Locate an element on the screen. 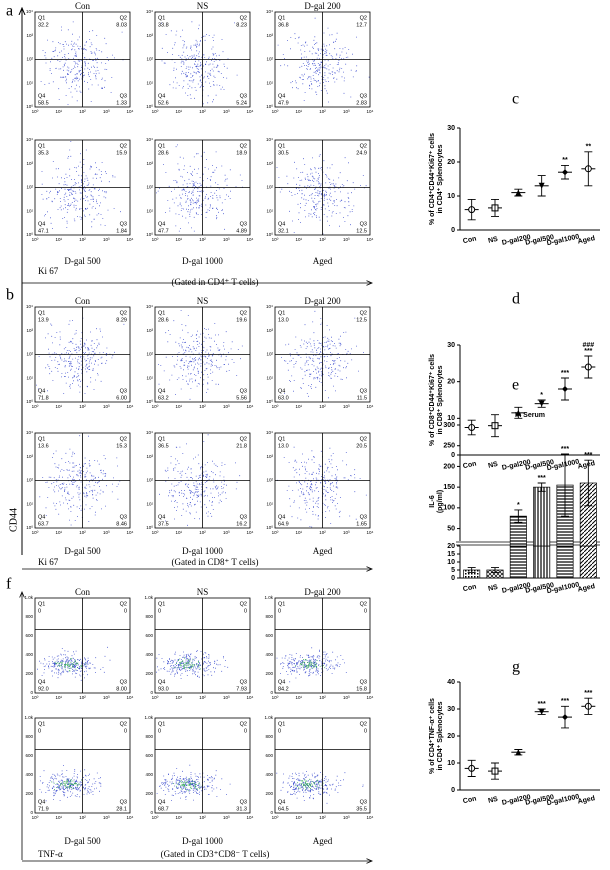  quadrant-value: 8.23 is located at coordinates (241, 25).